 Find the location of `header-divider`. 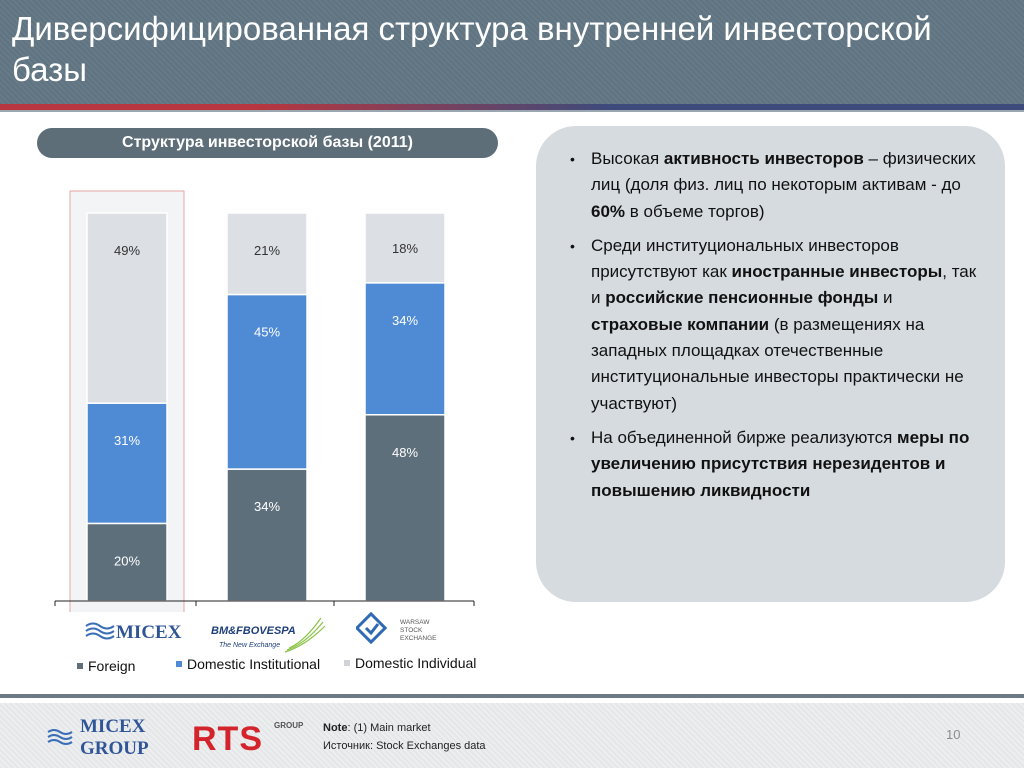

header-divider is located at coordinates (512, 107).